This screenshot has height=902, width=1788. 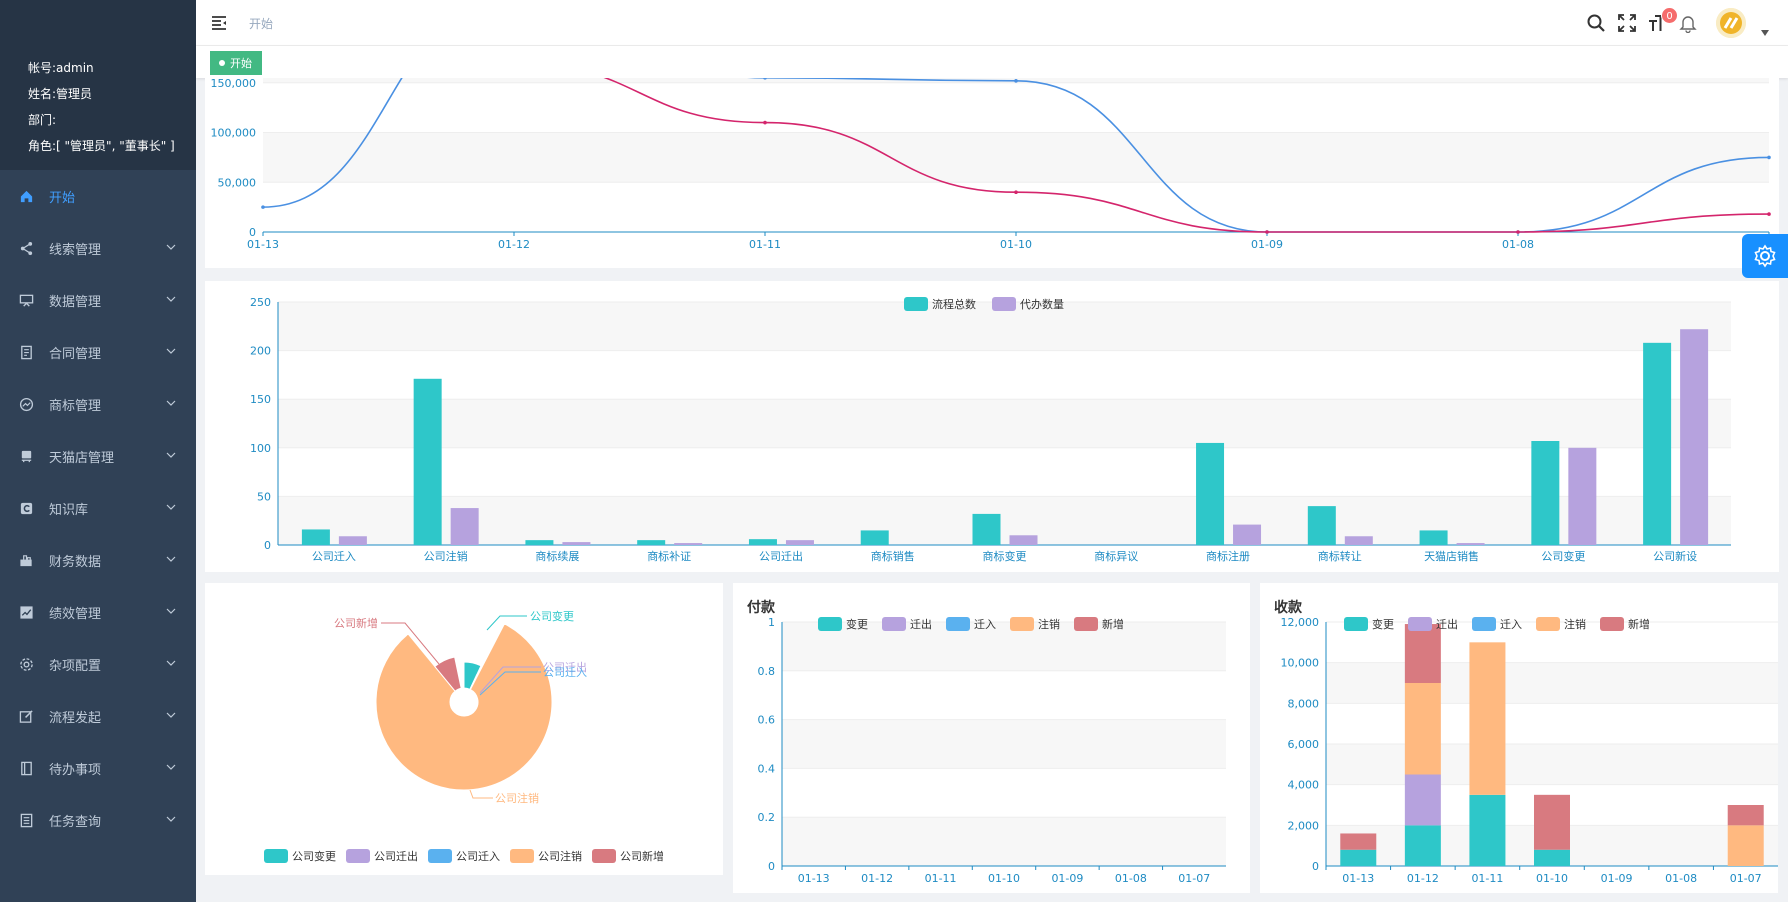 What do you see at coordinates (1358, 878) in the screenshot?
I see `x-tick-label: 01-13` at bounding box center [1358, 878].